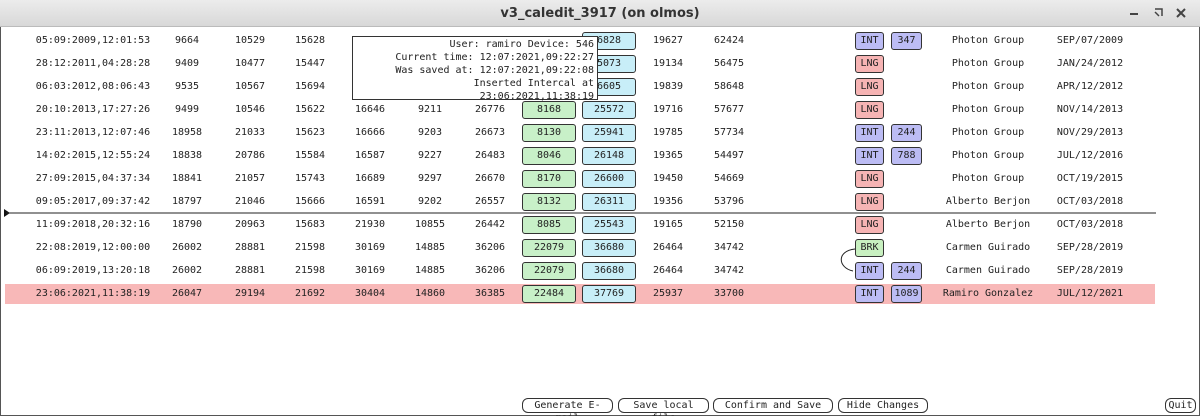 The width and height of the screenshot is (1200, 416). Describe the element at coordinates (729, 178) in the screenshot. I see `cell: 54669` at that location.